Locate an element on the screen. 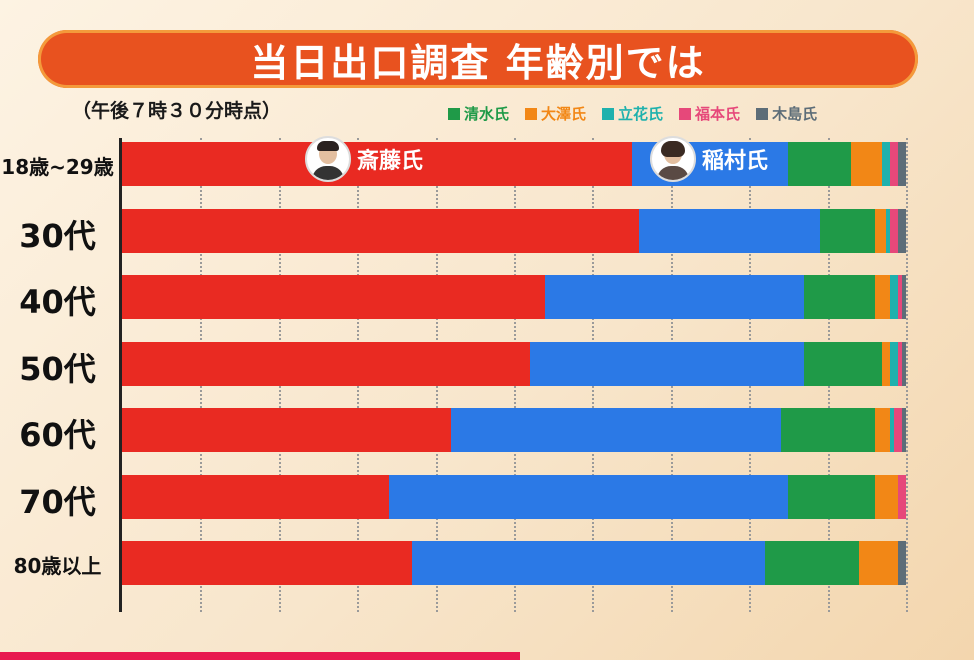  legend-label: 立花氏 is located at coordinates (641, 114).